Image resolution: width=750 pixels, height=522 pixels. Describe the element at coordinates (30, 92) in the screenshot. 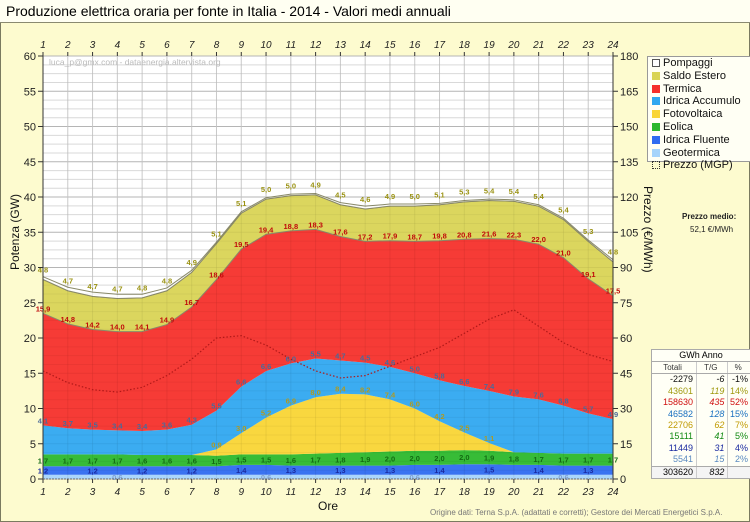

I see `y-tick-label: 55` at that location.